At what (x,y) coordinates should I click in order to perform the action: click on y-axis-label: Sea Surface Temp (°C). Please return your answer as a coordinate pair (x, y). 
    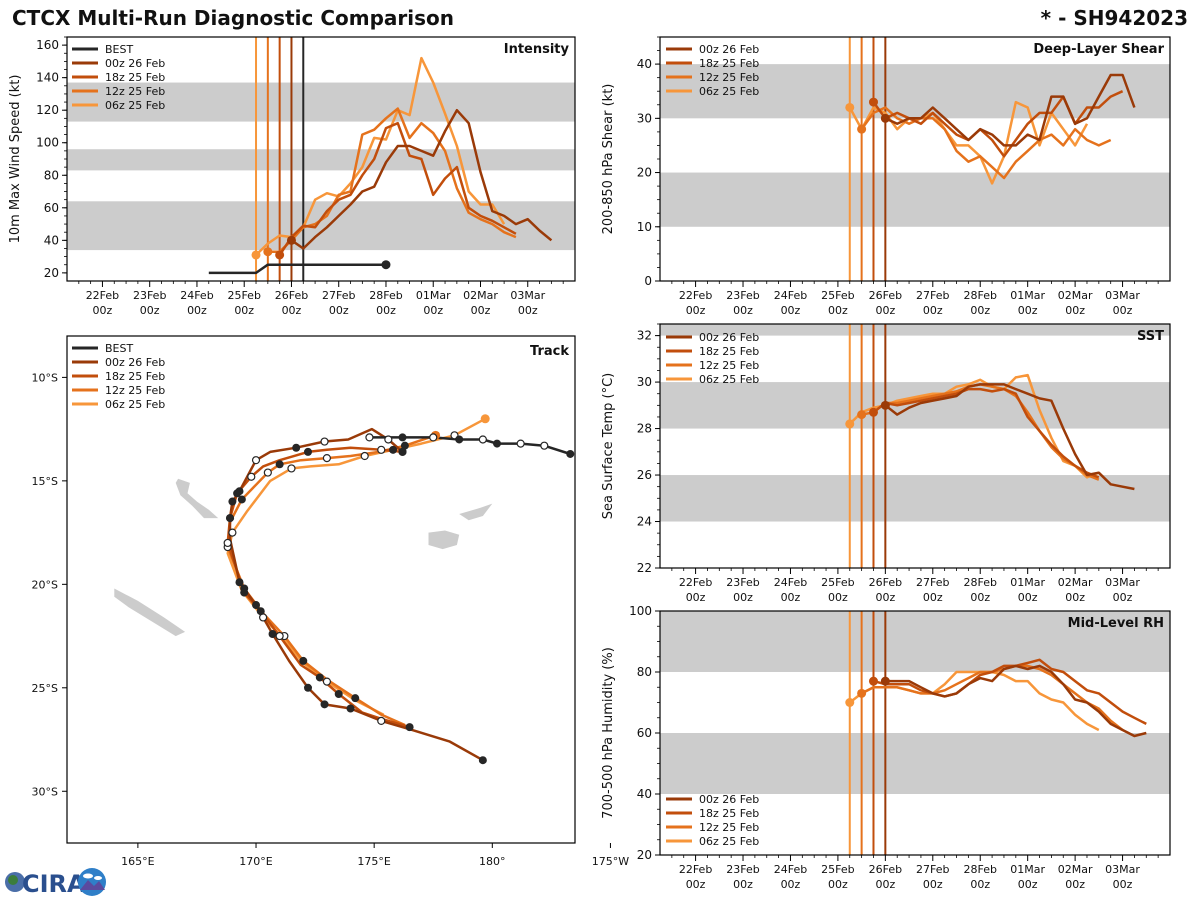
    Looking at the image, I should click on (608, 446).